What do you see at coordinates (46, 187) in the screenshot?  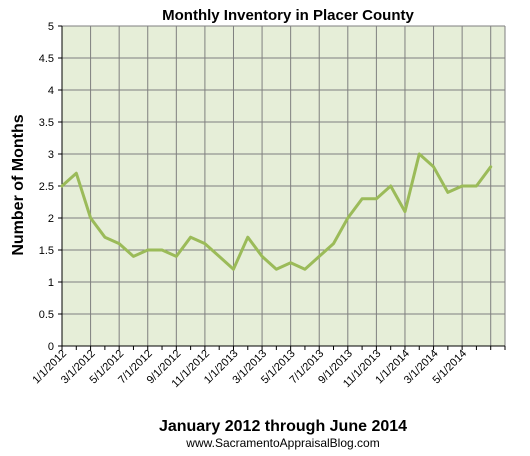 I see `y-tick-label: 2.5` at bounding box center [46, 187].